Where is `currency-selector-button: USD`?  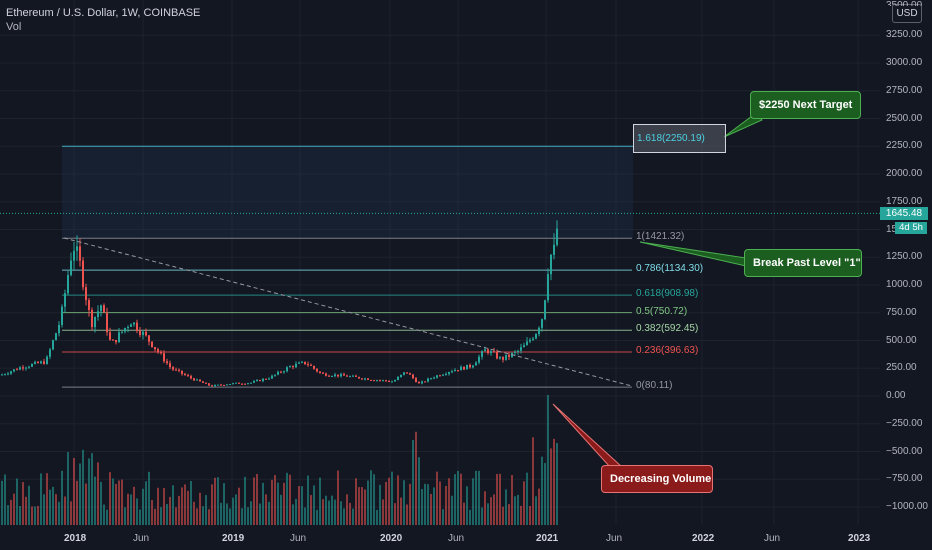
currency-selector-button: USD is located at coordinates (907, 13).